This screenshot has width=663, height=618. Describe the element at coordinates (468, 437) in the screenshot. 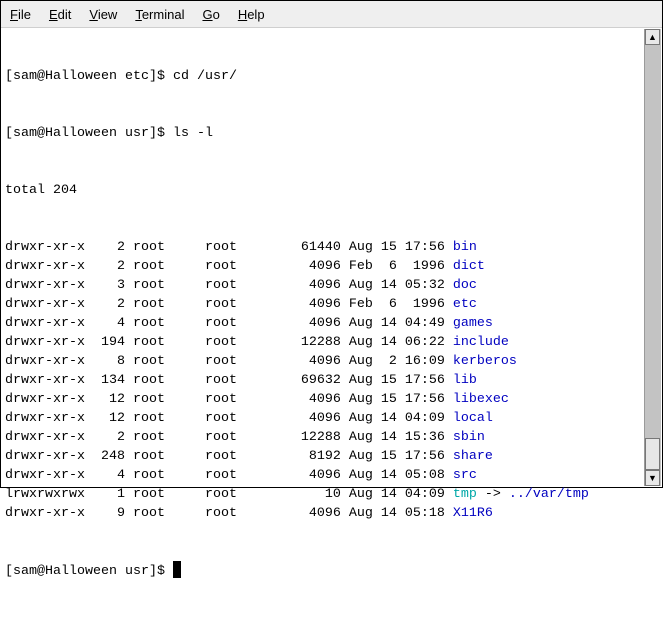

I see `file-name: sbin` at that location.